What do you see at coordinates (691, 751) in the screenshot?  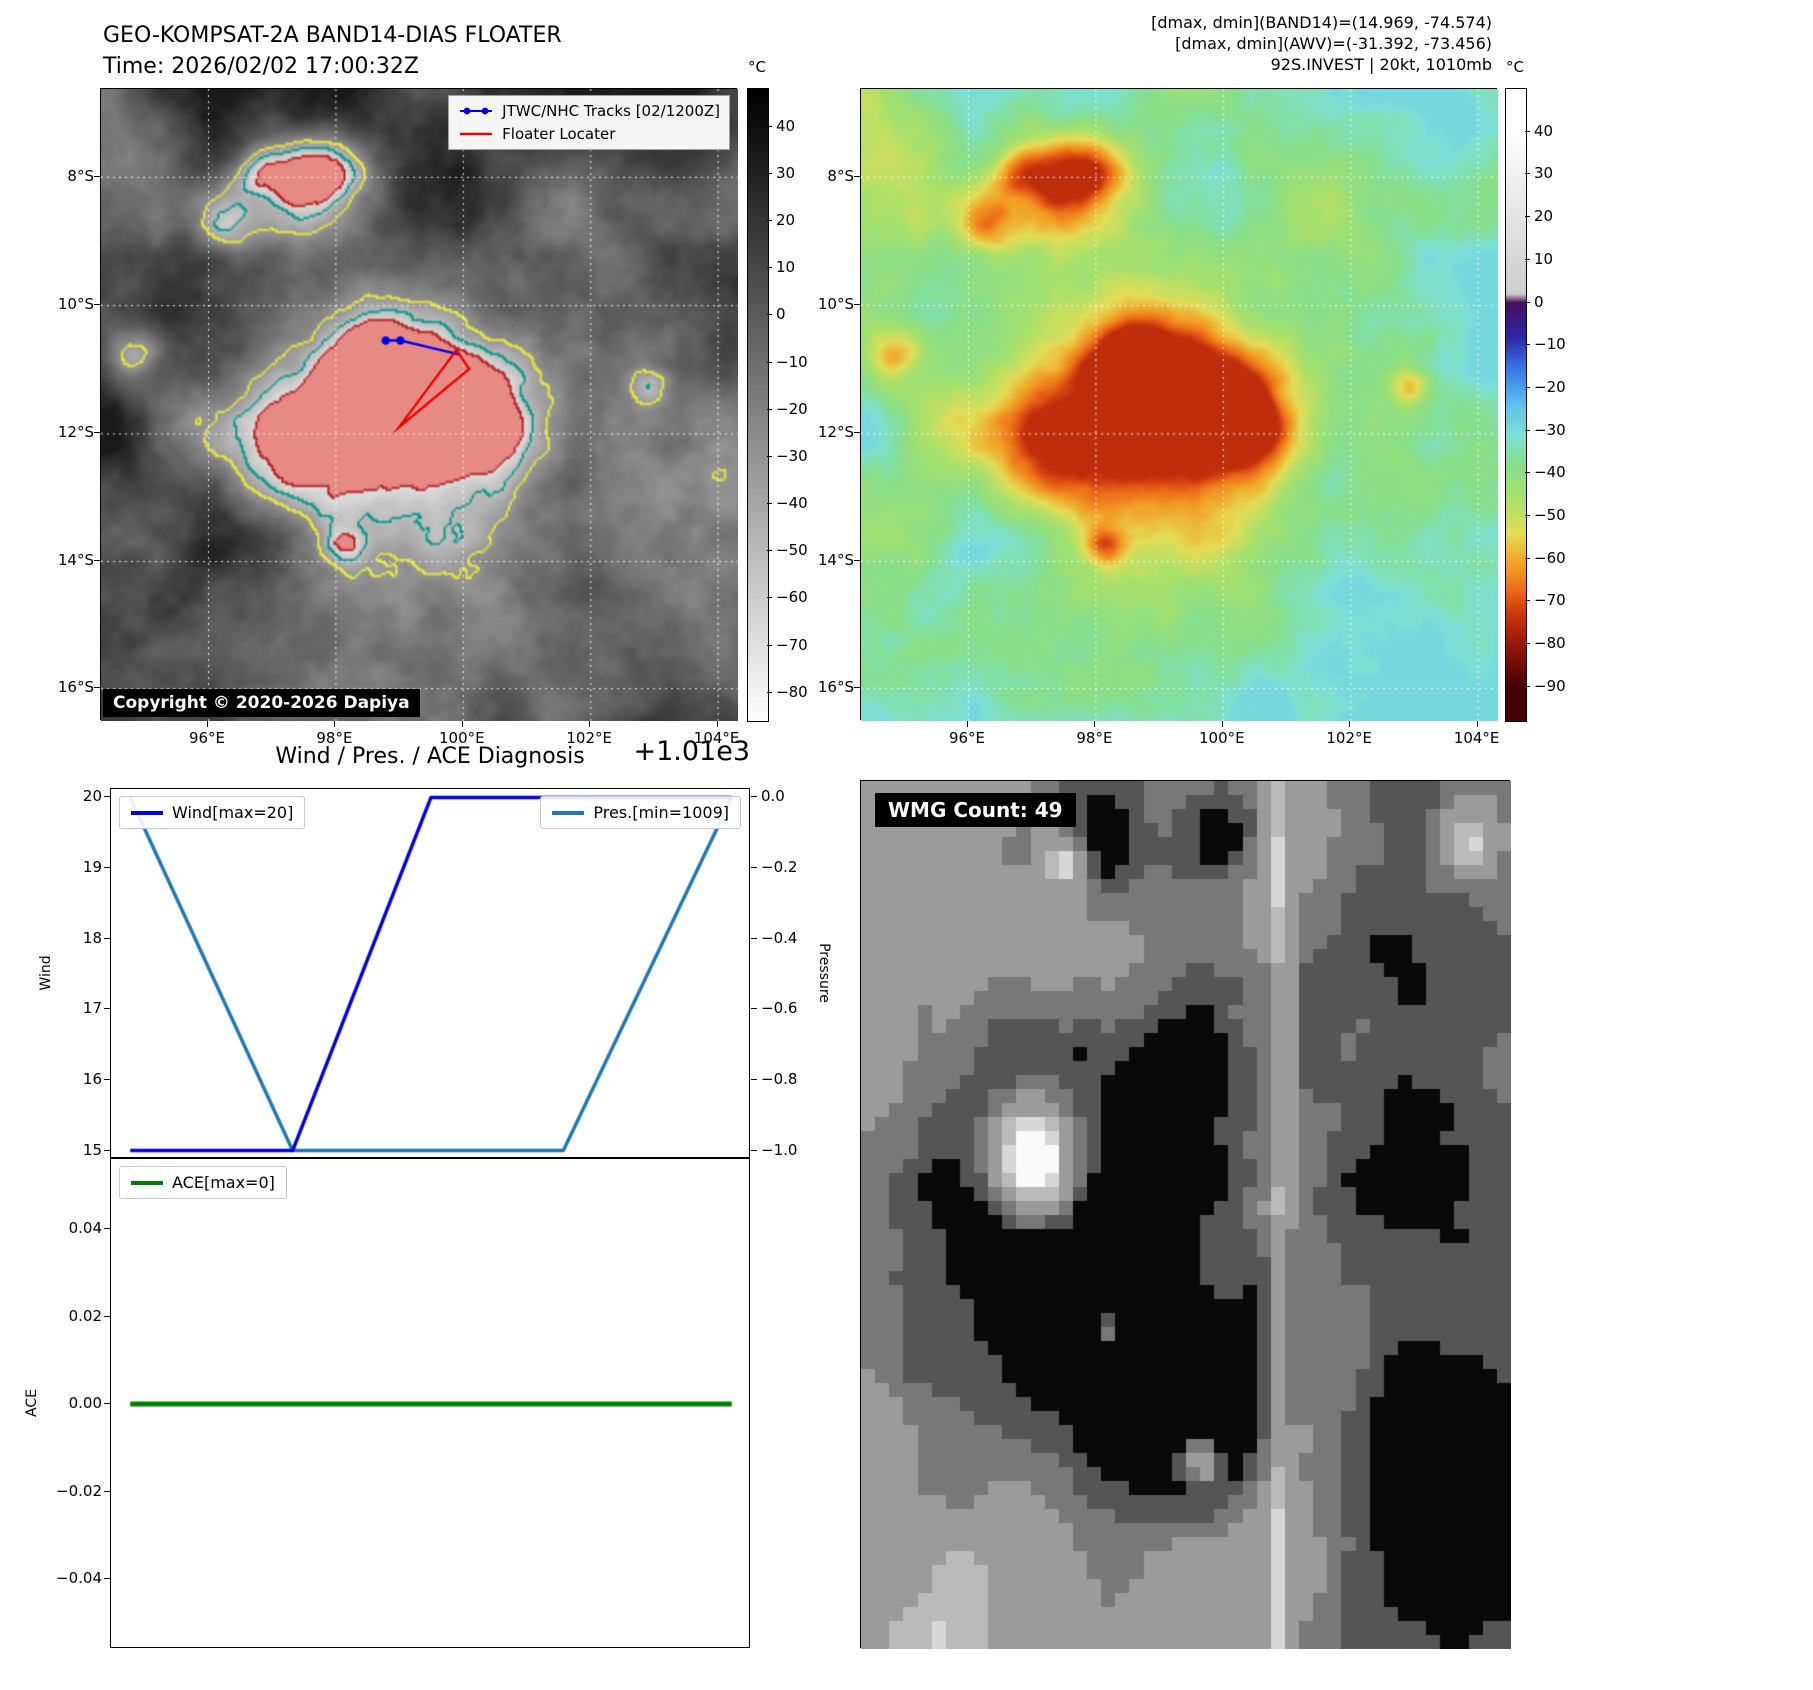 I see `pressure-offset-text: +1.01e3` at bounding box center [691, 751].